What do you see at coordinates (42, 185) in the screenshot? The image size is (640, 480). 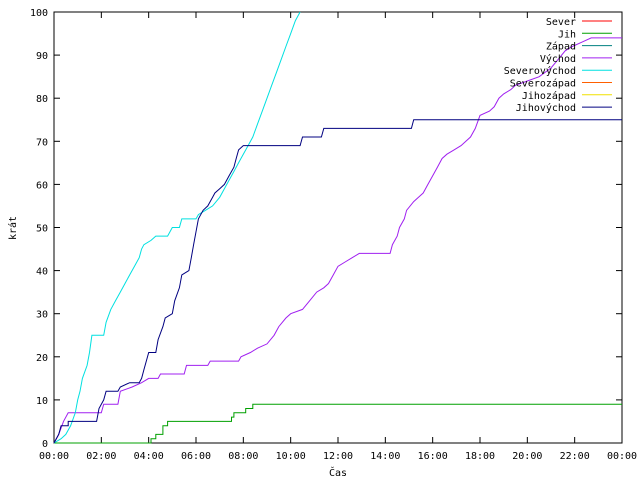 I see `y-tick-label: 60` at bounding box center [42, 185].